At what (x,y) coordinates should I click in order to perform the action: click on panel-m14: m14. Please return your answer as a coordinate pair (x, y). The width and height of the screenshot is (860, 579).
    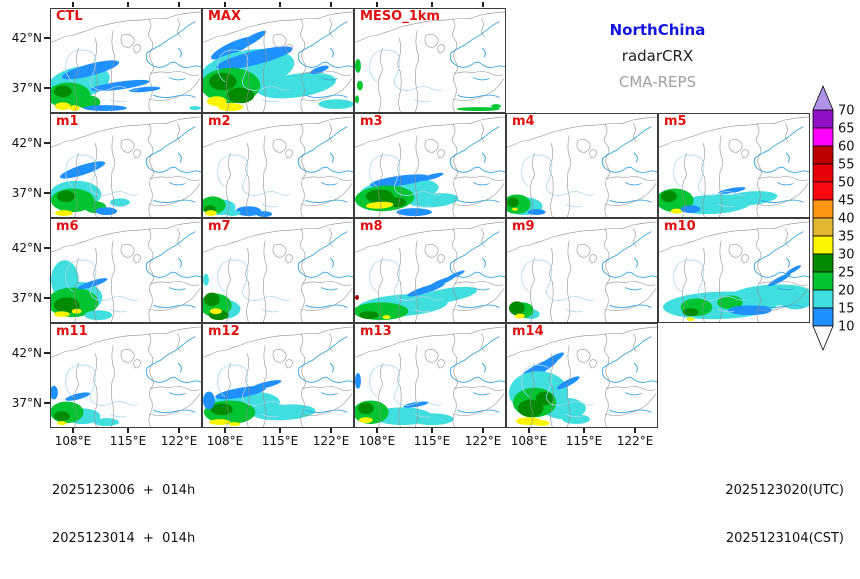
    Looking at the image, I should click on (582, 375).